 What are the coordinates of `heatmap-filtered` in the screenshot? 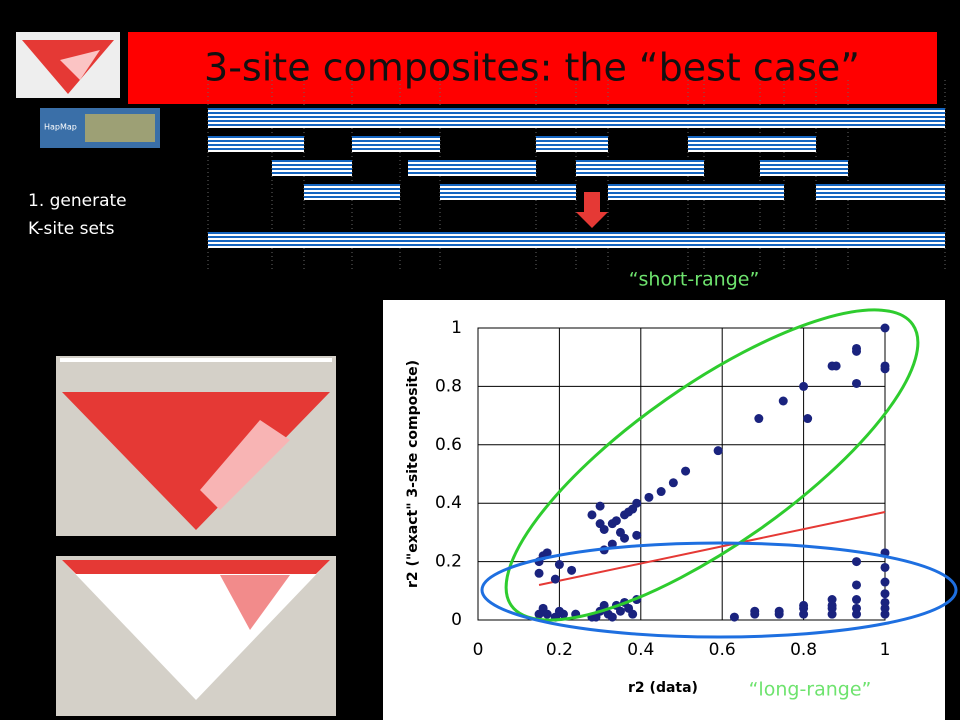 It's located at (196, 636).